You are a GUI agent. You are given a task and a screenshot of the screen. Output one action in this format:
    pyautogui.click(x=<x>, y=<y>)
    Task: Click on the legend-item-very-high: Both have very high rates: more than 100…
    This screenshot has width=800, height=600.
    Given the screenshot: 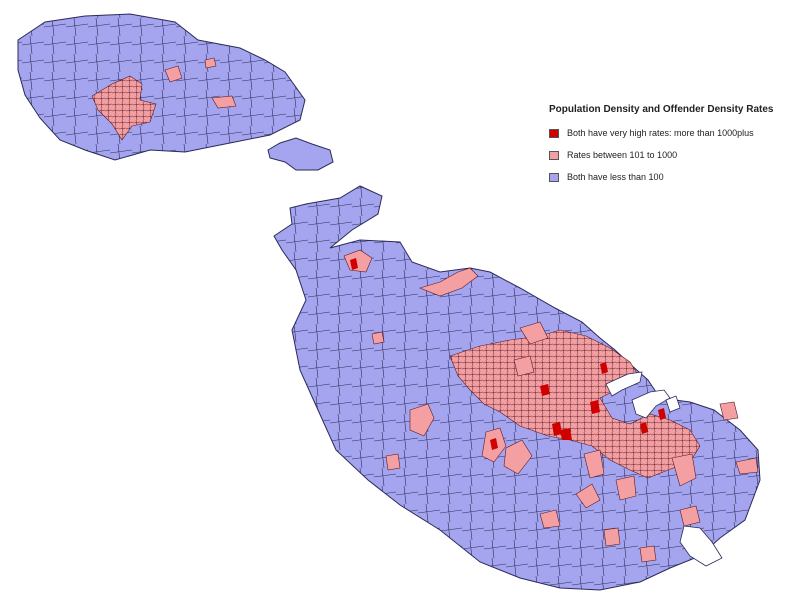 What is the action you would take?
    pyautogui.click(x=669, y=133)
    